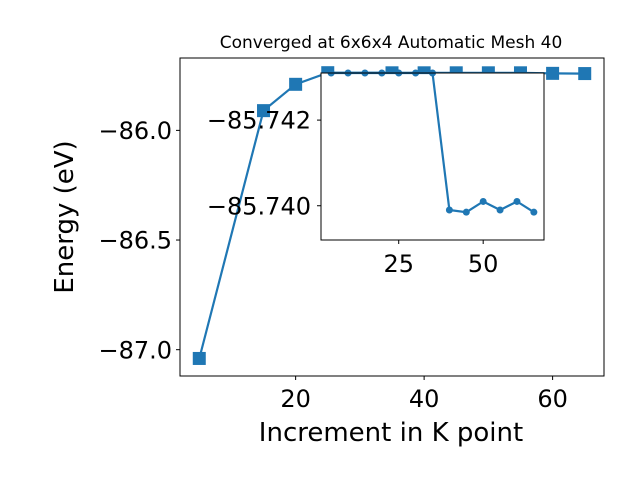  Describe the element at coordinates (424, 399) in the screenshot. I see `main-x-tick-label: 40` at that location.